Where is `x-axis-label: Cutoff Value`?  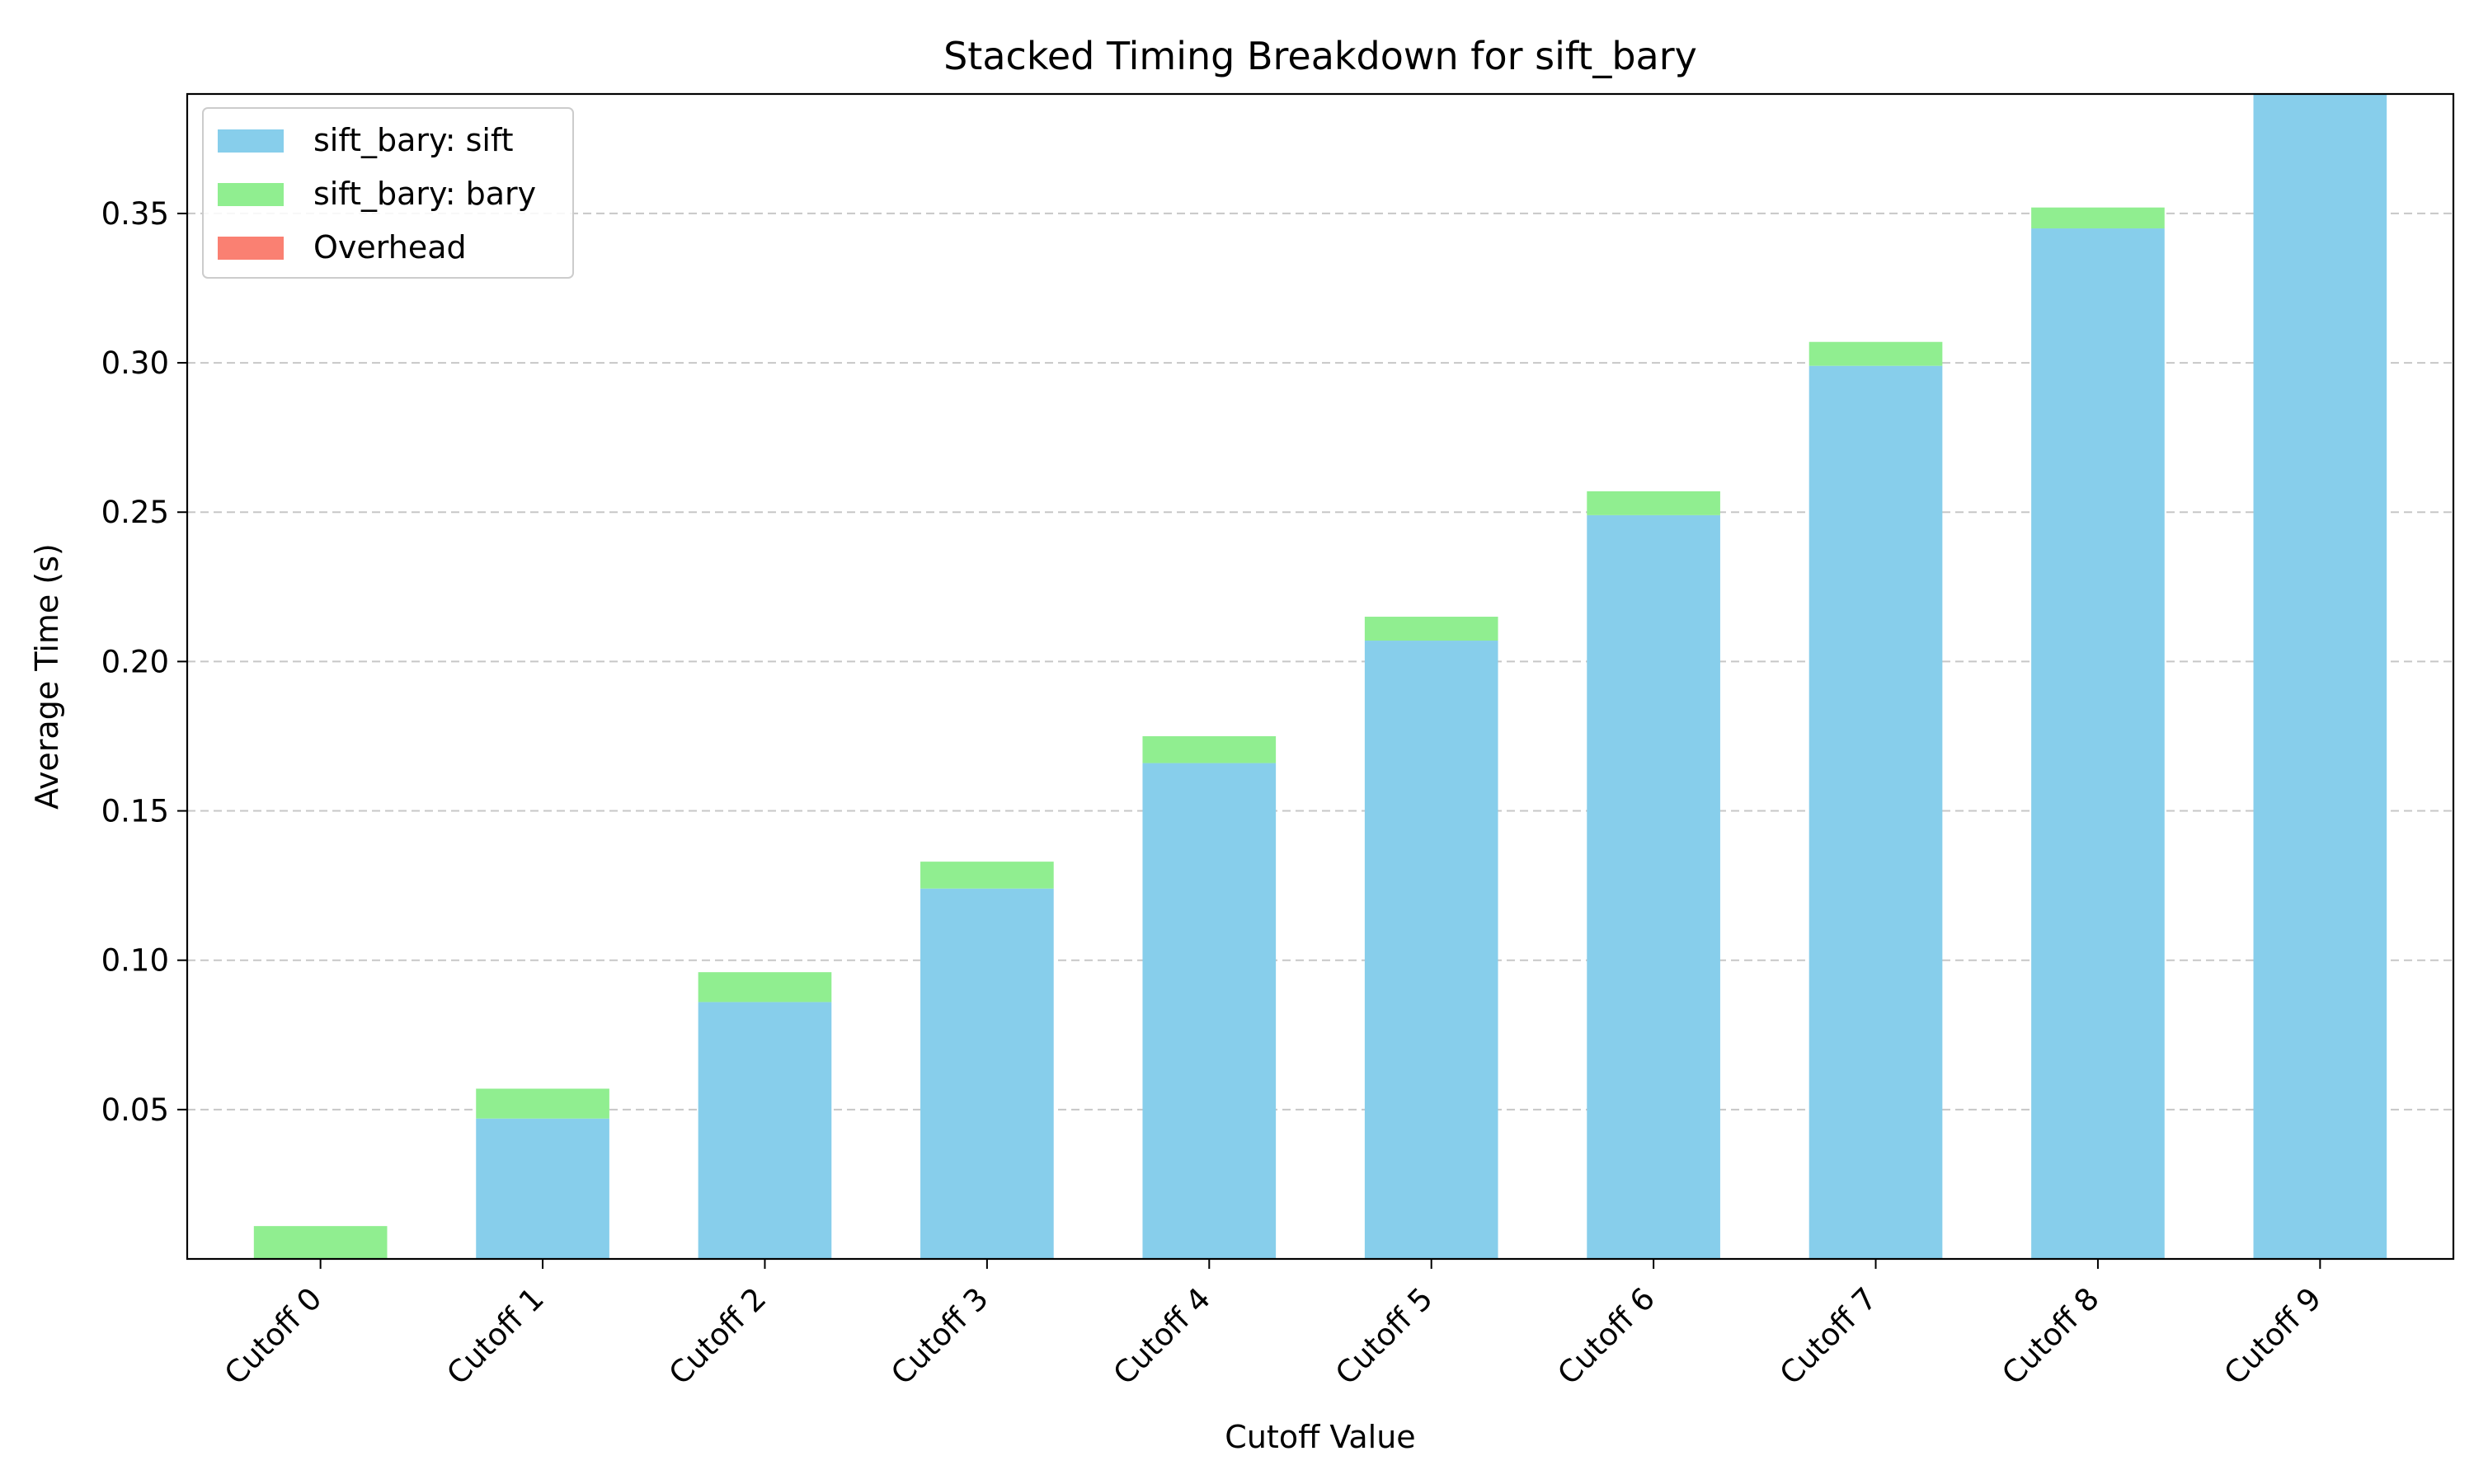 x-axis-label: Cutoff Value is located at coordinates (1320, 1437).